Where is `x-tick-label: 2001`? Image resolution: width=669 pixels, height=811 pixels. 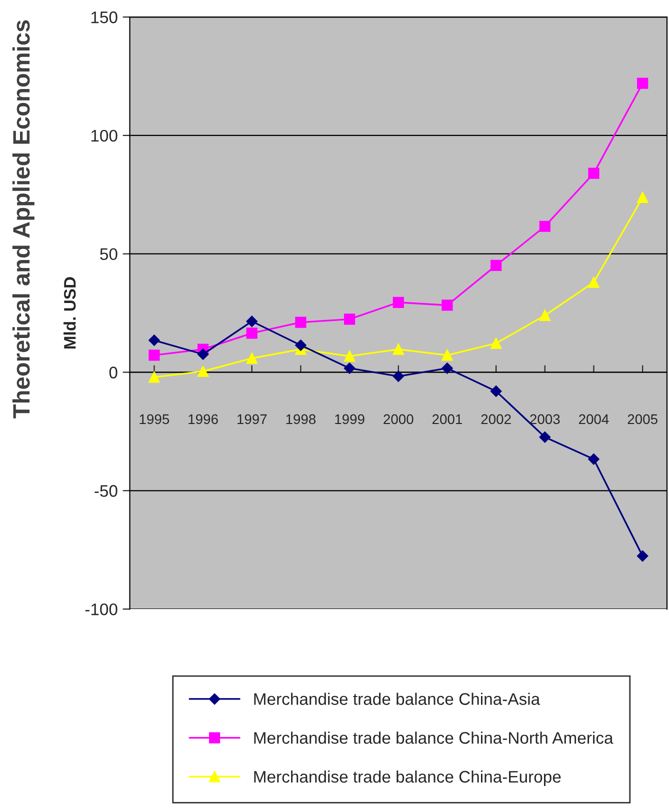 x-tick-label: 2001 is located at coordinates (447, 419).